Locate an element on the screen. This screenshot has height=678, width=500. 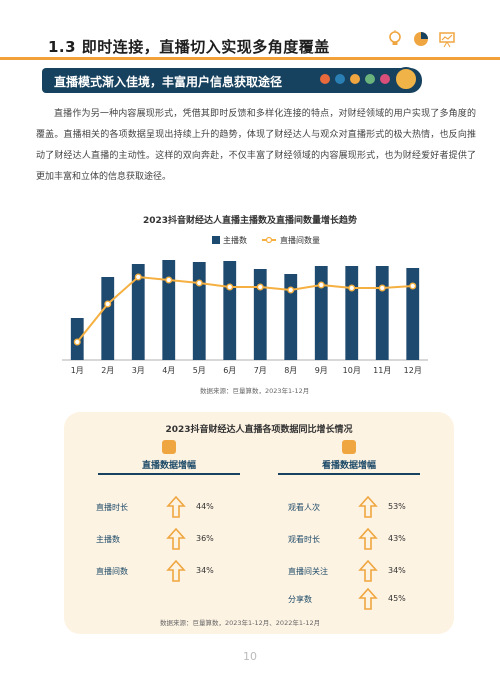
metric-label: 直播间数 is located at coordinates (112, 571).